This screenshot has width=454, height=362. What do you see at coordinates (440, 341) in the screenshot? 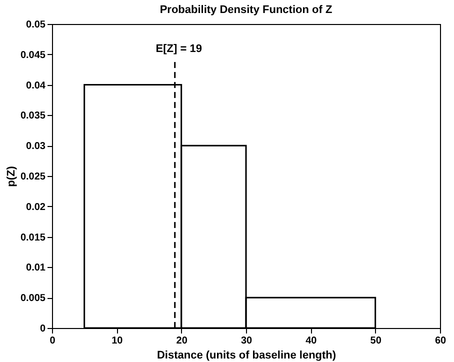
I see `x-tick-label: 60` at bounding box center [440, 341].